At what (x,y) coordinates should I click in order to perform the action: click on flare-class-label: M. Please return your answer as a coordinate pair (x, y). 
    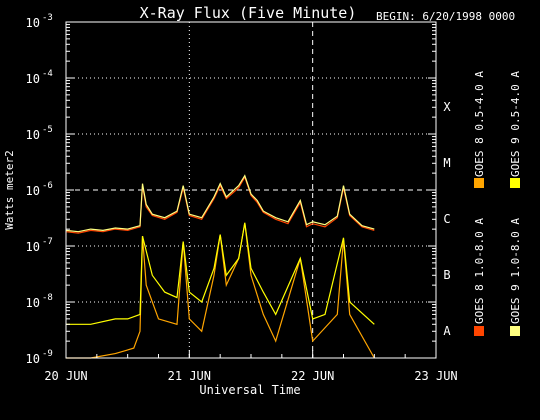
    Looking at the image, I should click on (446, 163).